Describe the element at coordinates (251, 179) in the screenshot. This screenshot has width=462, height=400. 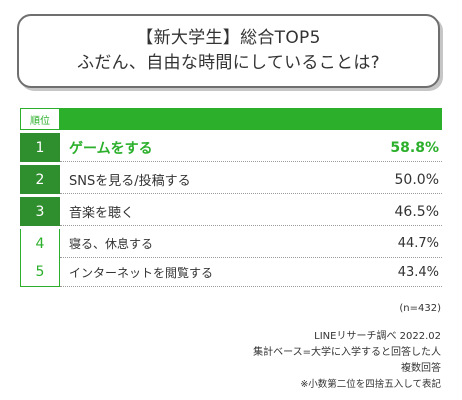
I see `item-cell-2: SNSを見る/投稿する 50.0%` at that location.